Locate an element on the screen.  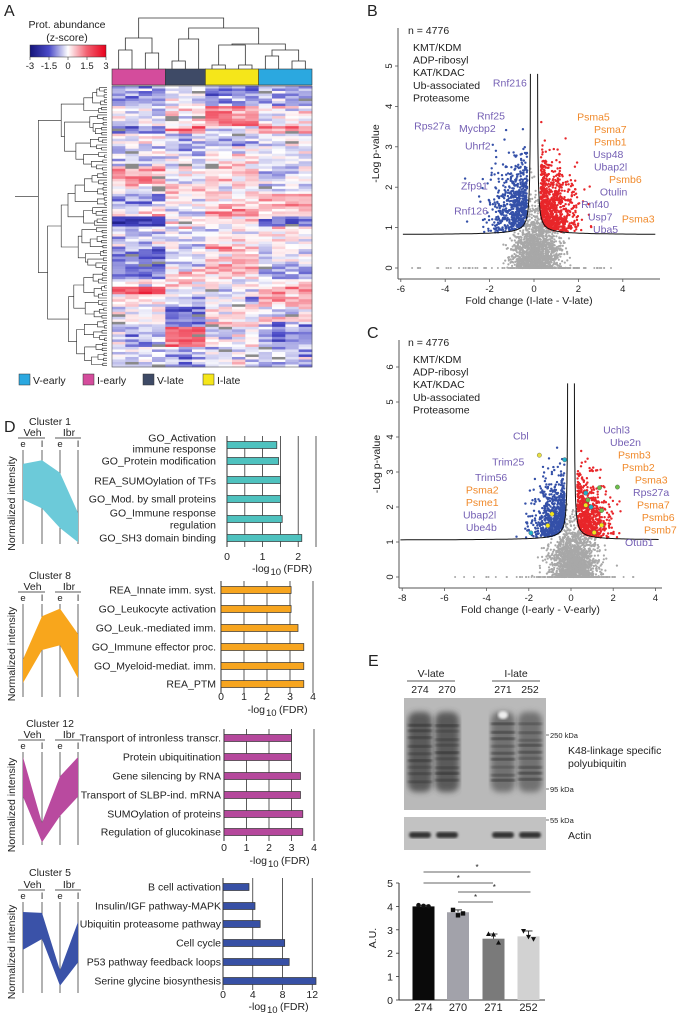
colorbar is located at coordinates (68, 51).